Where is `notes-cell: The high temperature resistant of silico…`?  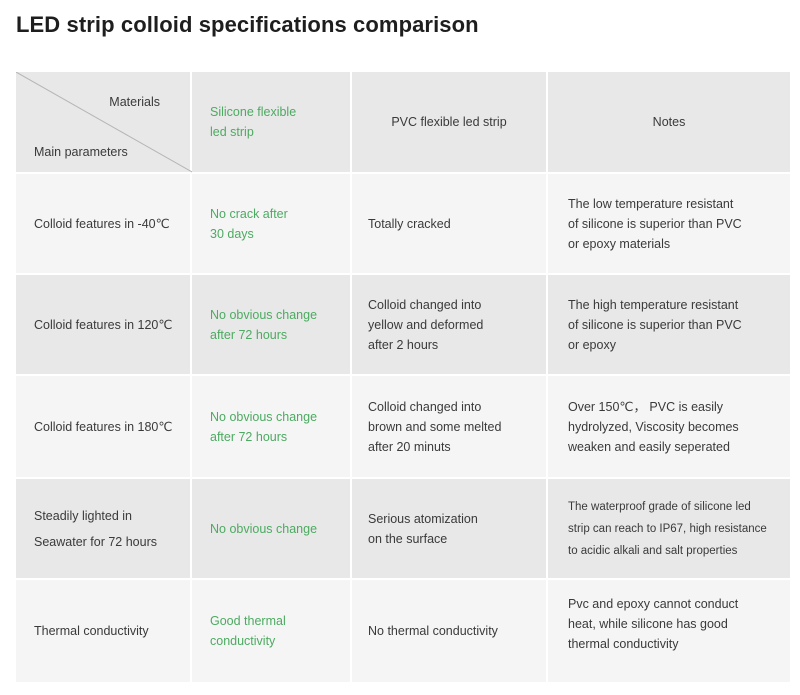 notes-cell: The high temperature resistant of silico… is located at coordinates (669, 325).